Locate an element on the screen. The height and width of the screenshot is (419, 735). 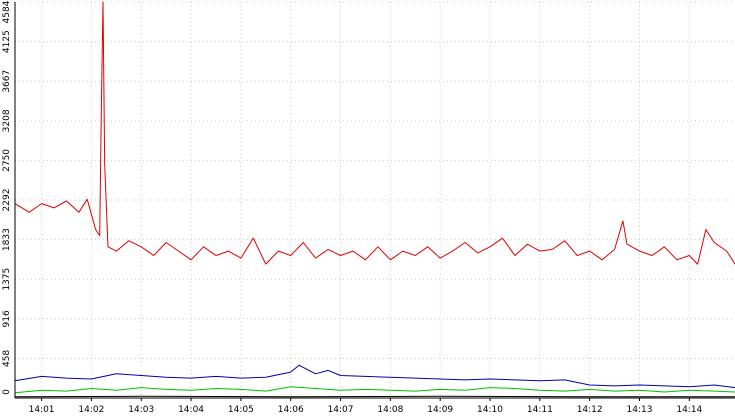
y-tick-label: 916 is located at coordinates (7, 318).